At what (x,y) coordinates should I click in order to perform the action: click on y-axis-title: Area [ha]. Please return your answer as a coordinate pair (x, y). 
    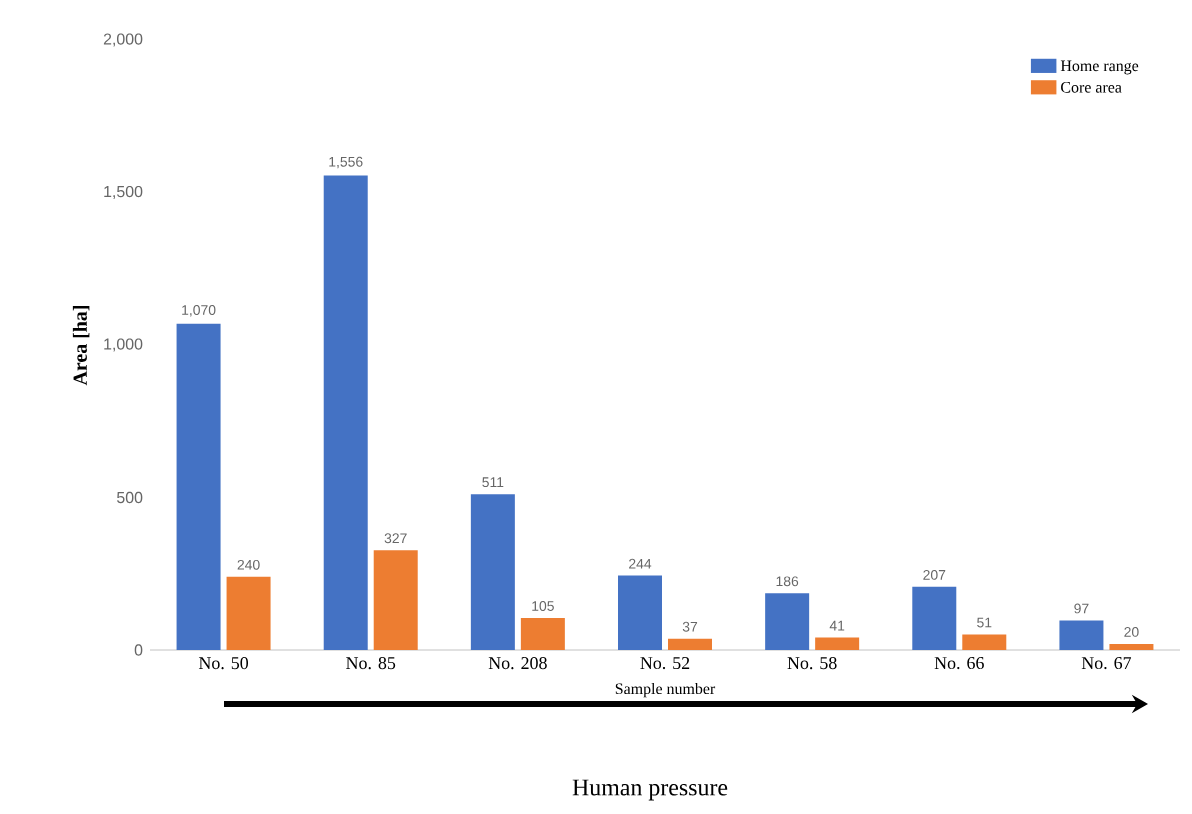
    Looking at the image, I should click on (81, 346).